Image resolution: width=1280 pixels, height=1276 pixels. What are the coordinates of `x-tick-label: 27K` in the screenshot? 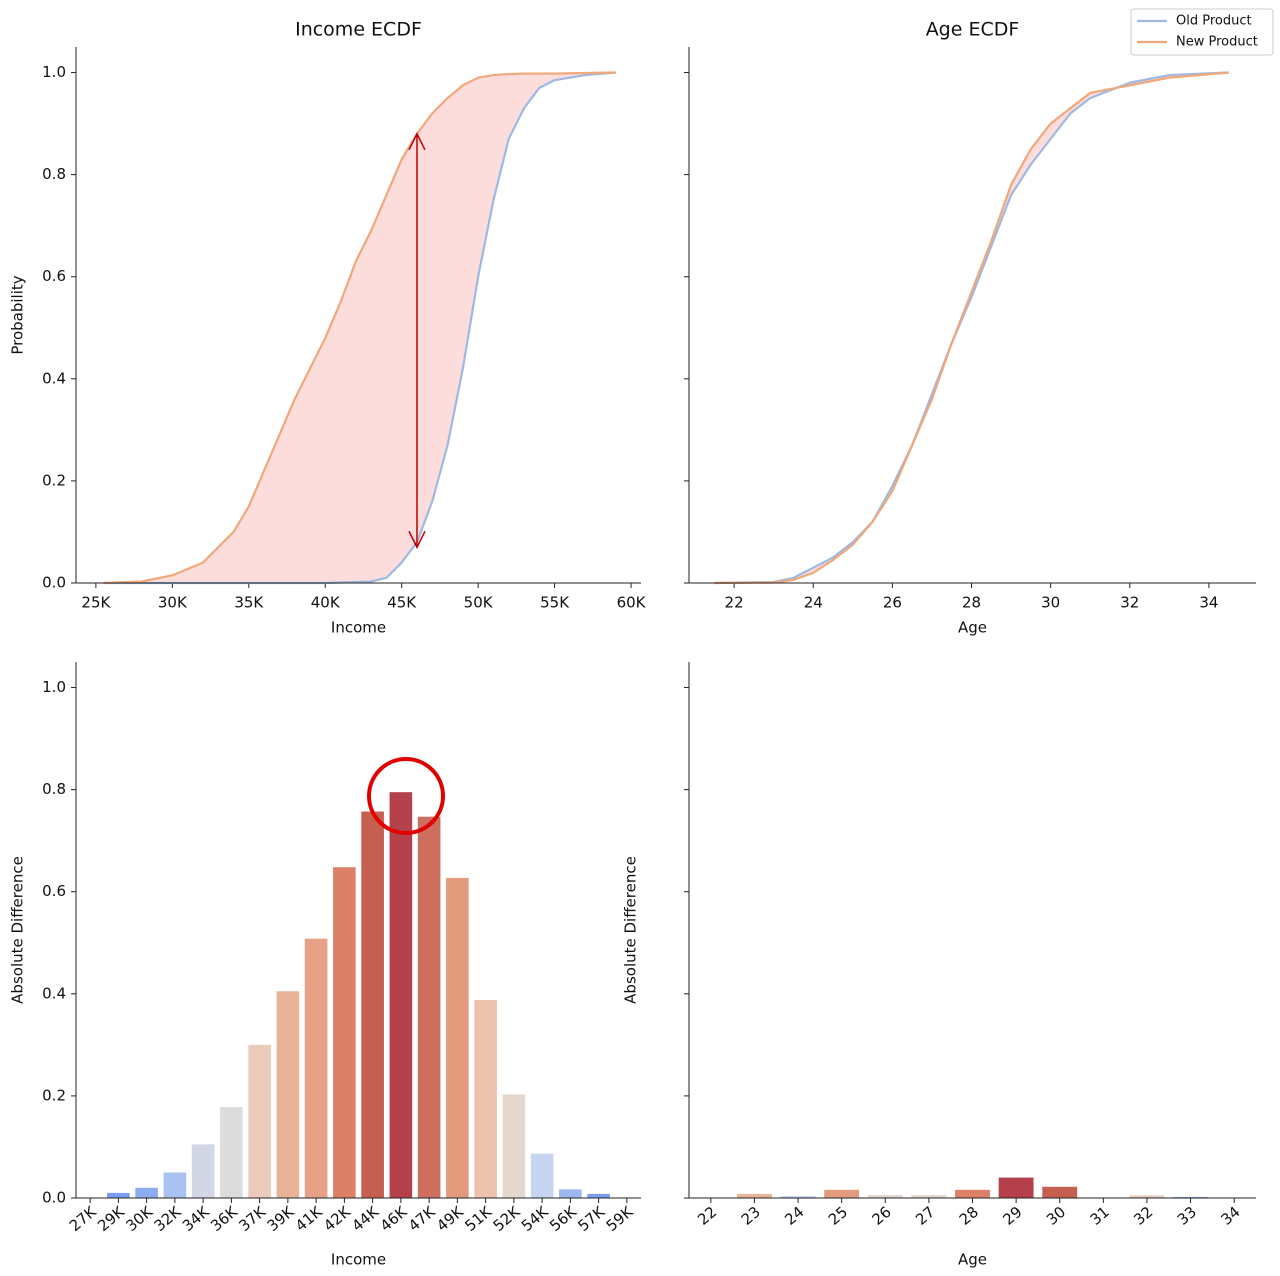 It's located at (83, 1218).